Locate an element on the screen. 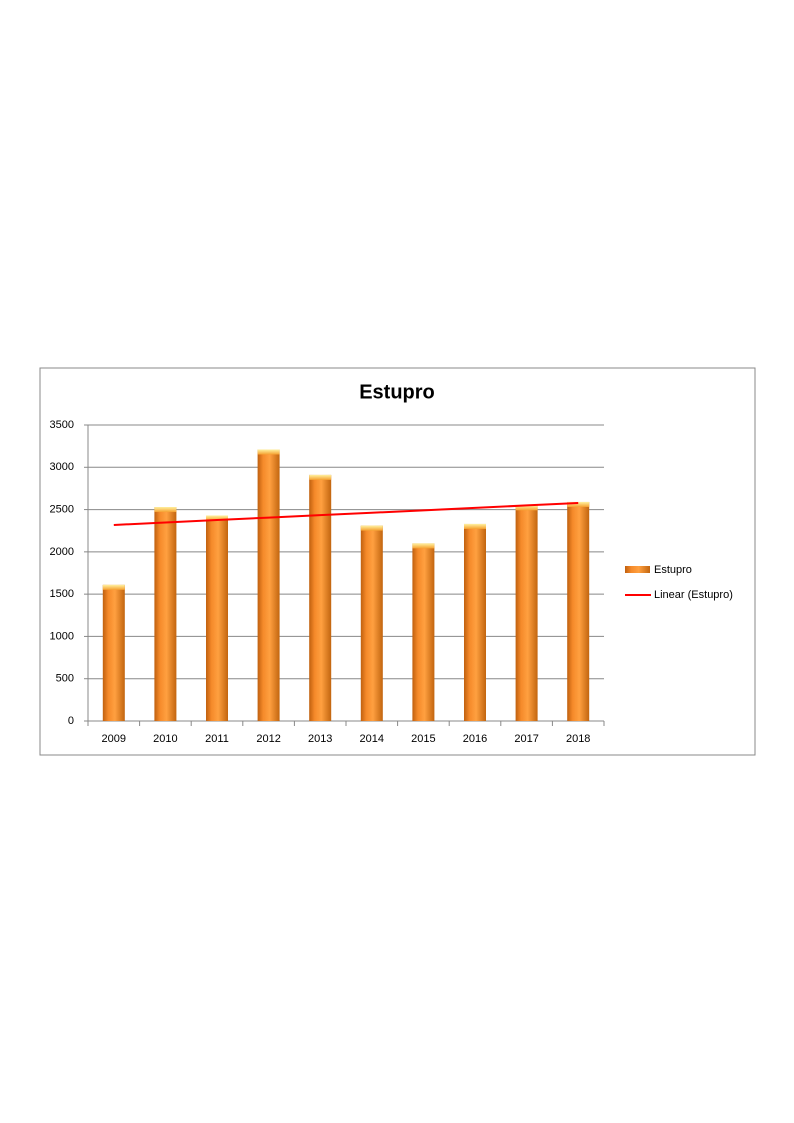 Image resolution: width=794 pixels, height=1123 pixels. y-tick-label: 1500 is located at coordinates (62, 594).